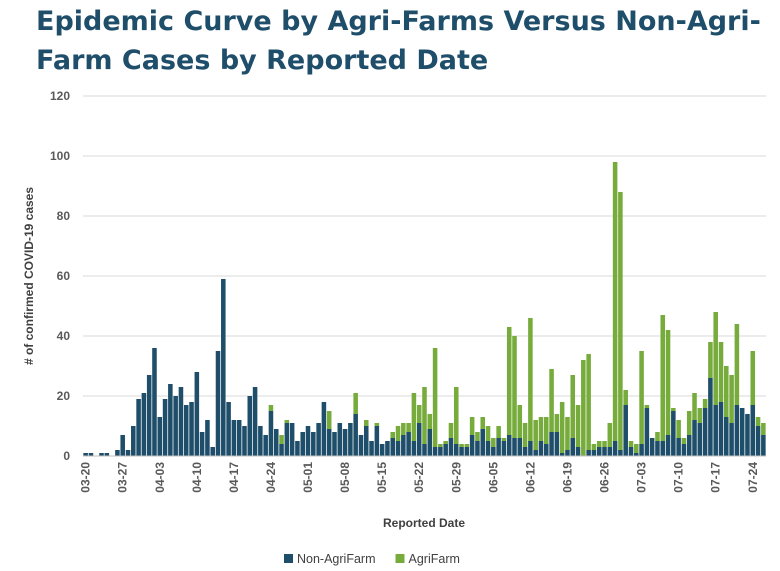  Describe the element at coordinates (434, 559) in the screenshot. I see `legend-label: AgriFarm` at that location.